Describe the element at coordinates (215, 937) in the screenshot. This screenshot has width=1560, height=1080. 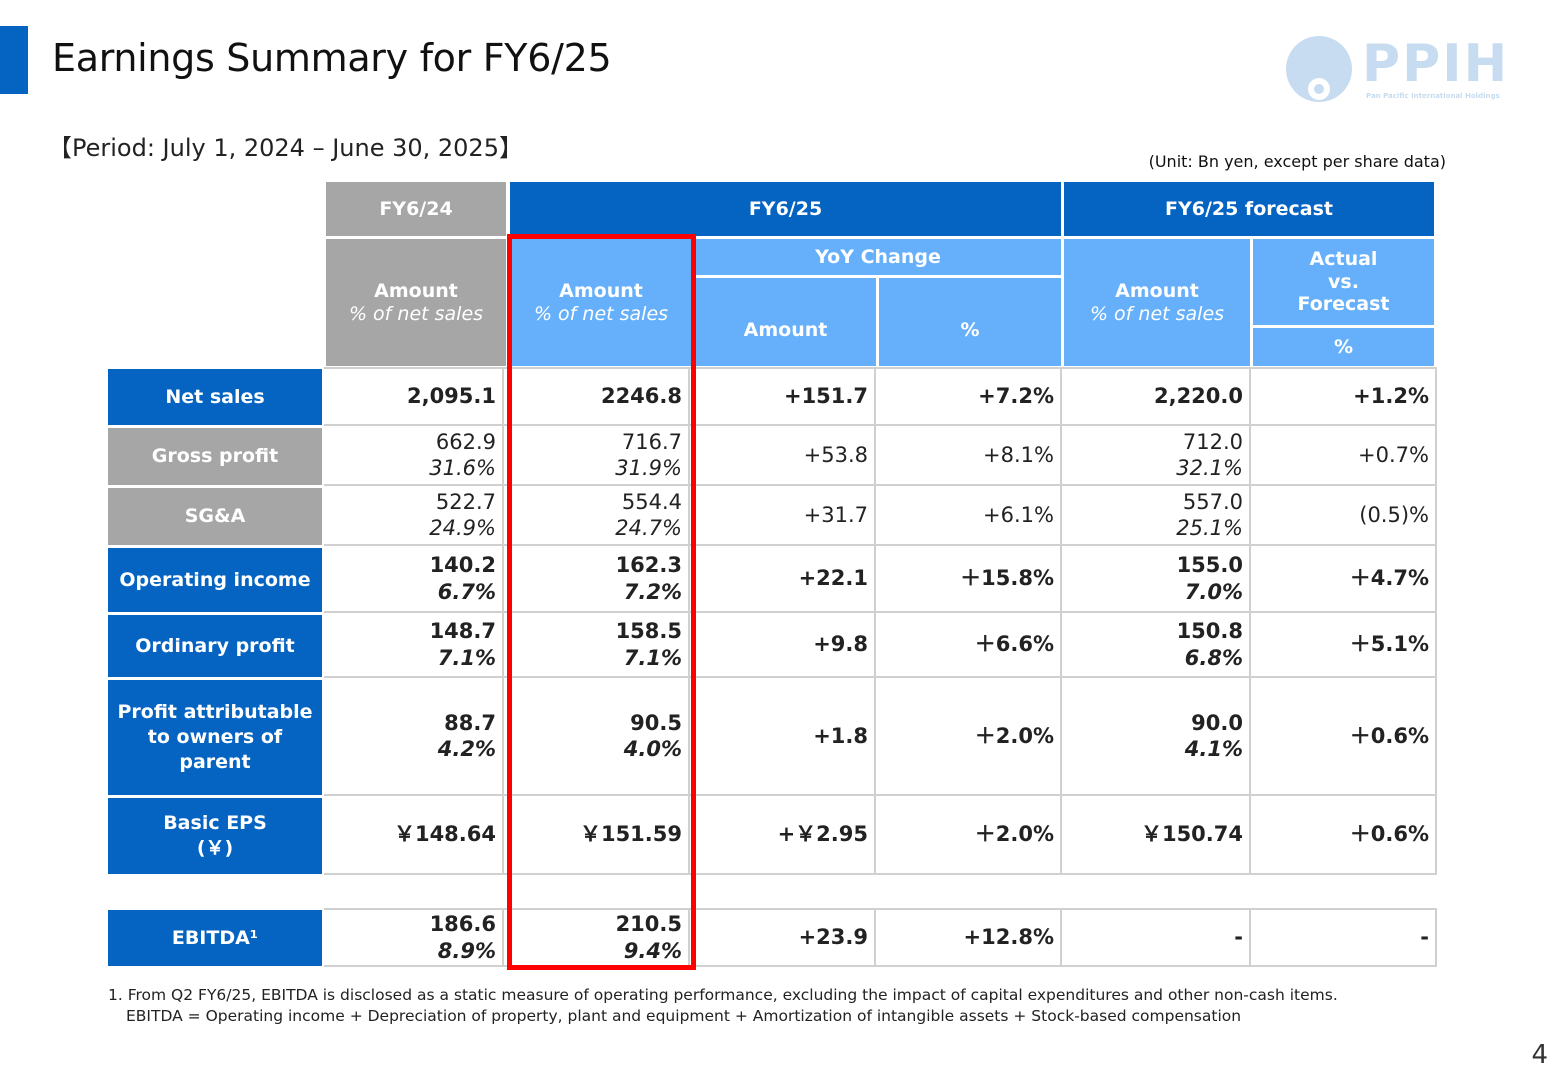
I see `row-label-text: EBITDA¹` at that location.